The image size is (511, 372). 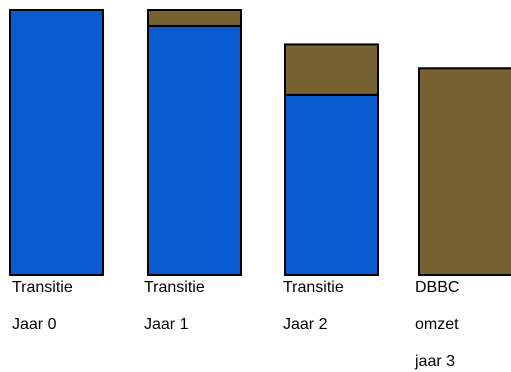 I want to click on category-label-1-line-2: Jaar 0, so click(x=34, y=324).